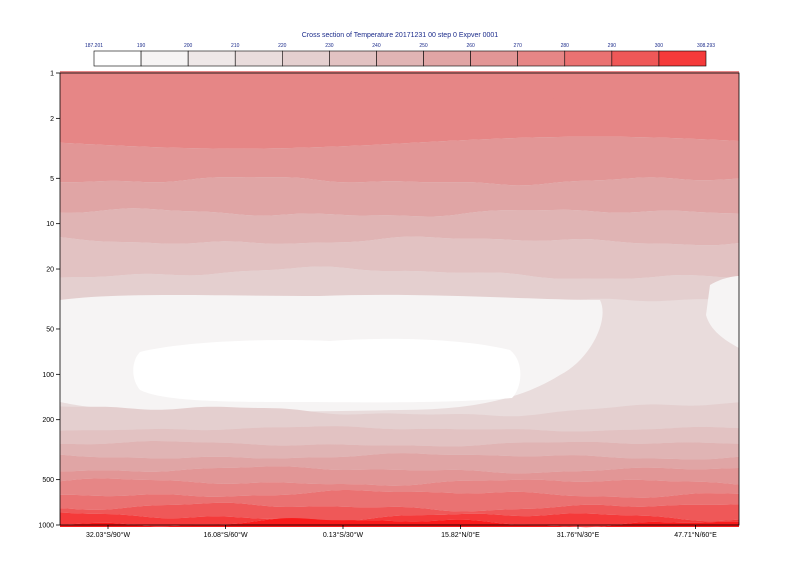 This screenshot has height=566, width=800. What do you see at coordinates (695, 535) in the screenshot?
I see `x-tick-label: 47.71°N/60°E` at bounding box center [695, 535].